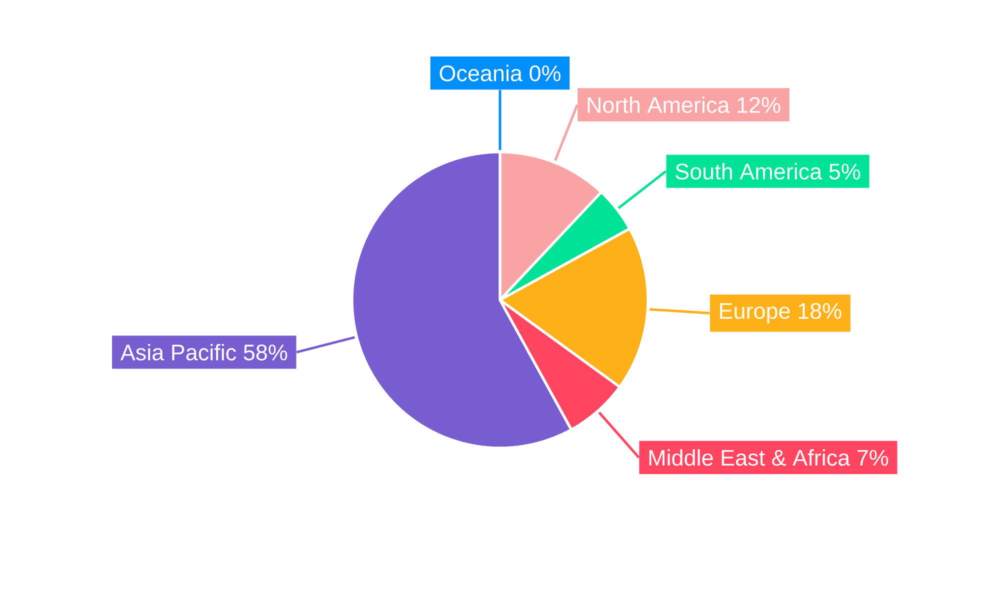 The width and height of the screenshot is (1000, 600). I want to click on slice-label: Middle East & Africa, so click(749, 457).